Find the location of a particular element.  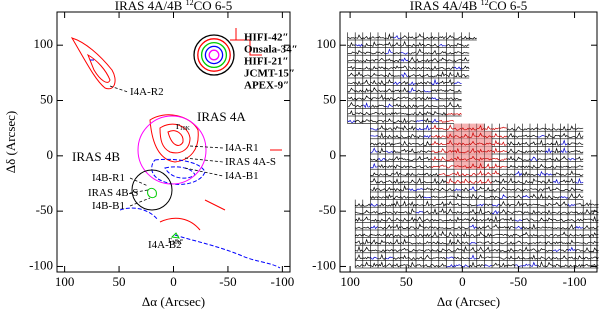

x-tick-label: 100 is located at coordinates (350, 281).